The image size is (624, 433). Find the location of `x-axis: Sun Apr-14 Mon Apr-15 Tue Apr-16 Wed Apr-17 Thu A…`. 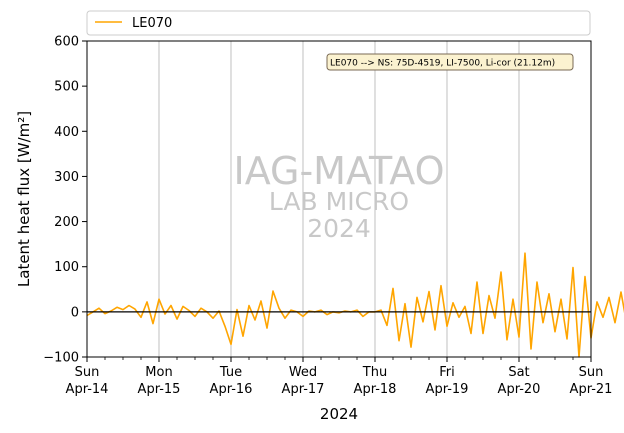

x-axis: Sun Apr-14 Mon Apr-15 Tue Apr-16 Wed Apr-17 Thu A… is located at coordinates (339, 377).